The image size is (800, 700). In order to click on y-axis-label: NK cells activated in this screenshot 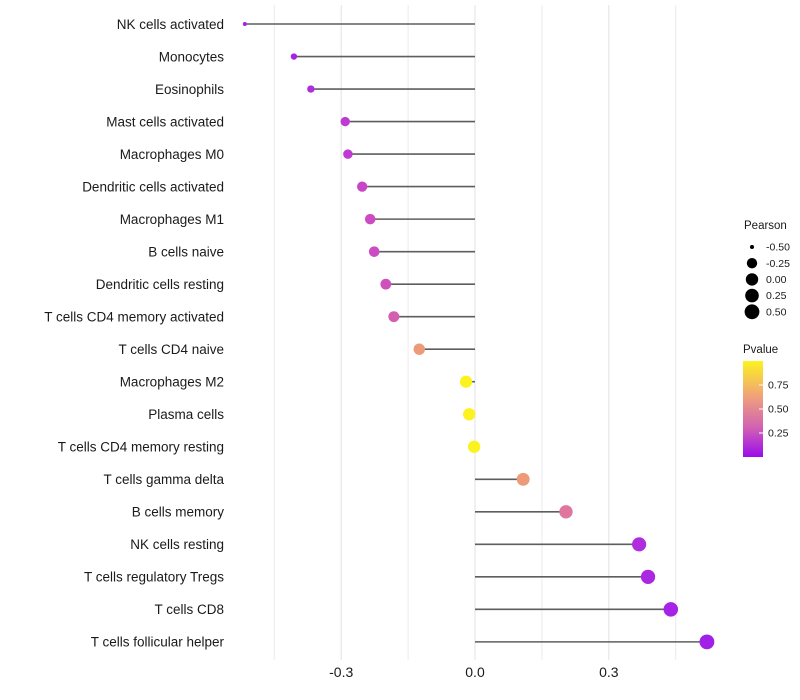, I will do `click(170, 24)`.